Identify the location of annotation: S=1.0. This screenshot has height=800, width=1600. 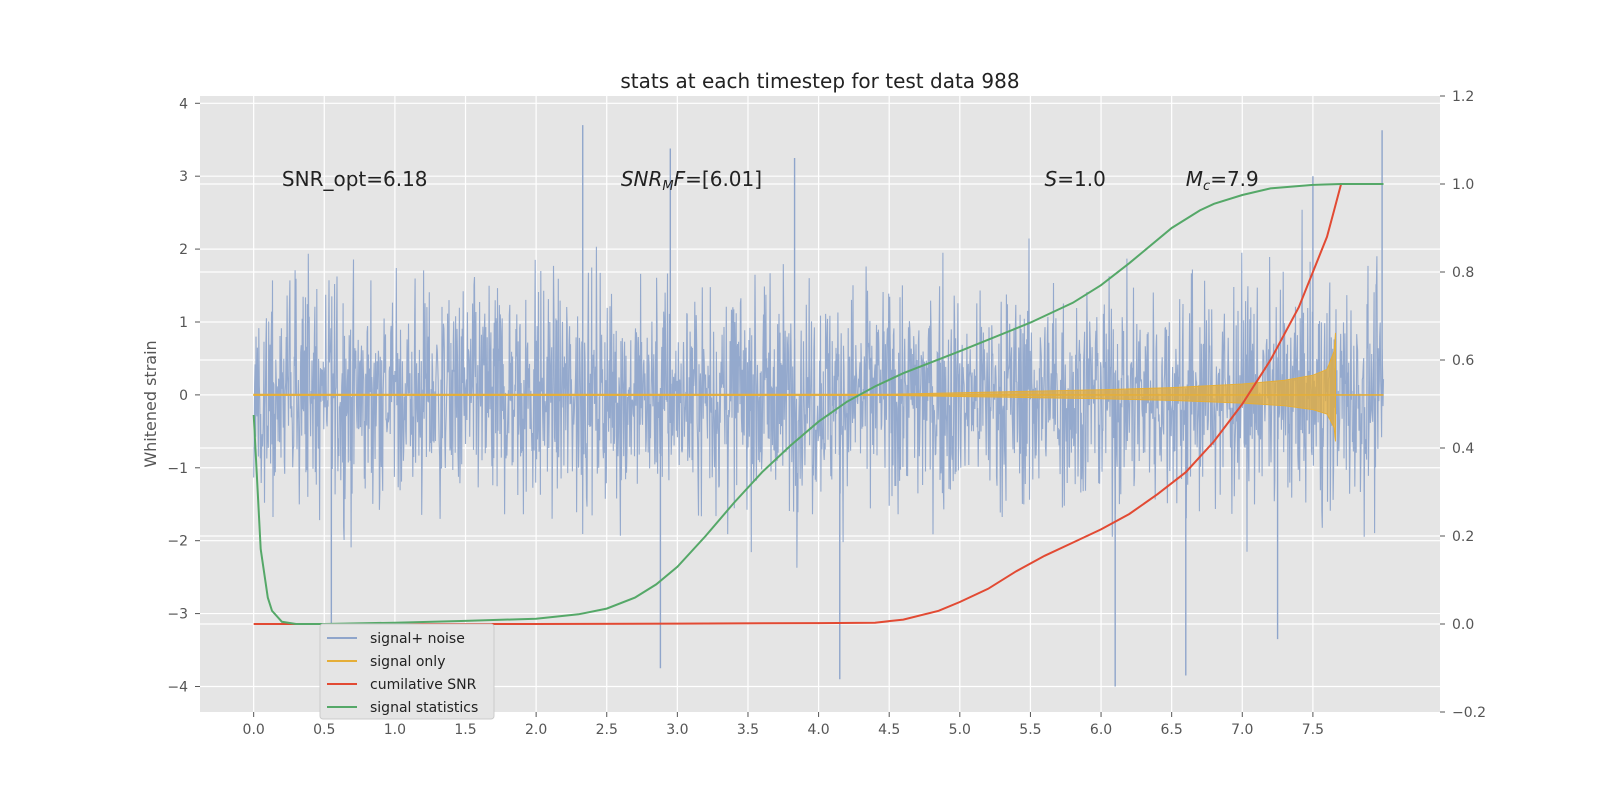
(1075, 179).